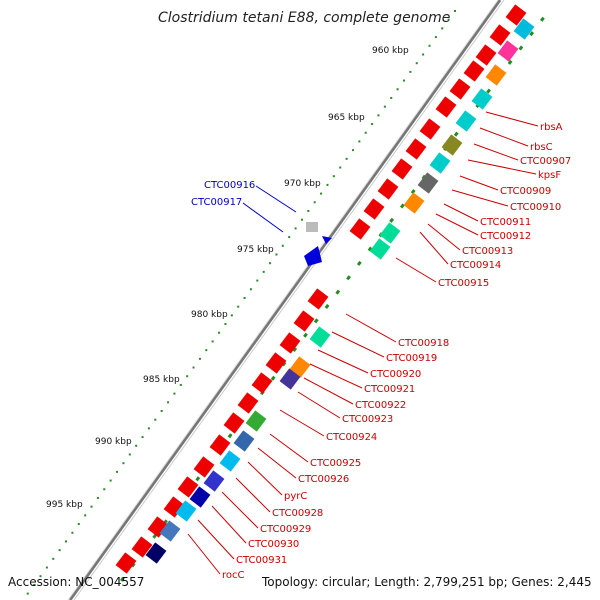 Image resolution: width=600 pixels, height=600 pixels. What do you see at coordinates (525, 191) in the screenshot?
I see `gene-label-CTC00909: CTC00909` at bounding box center [525, 191].